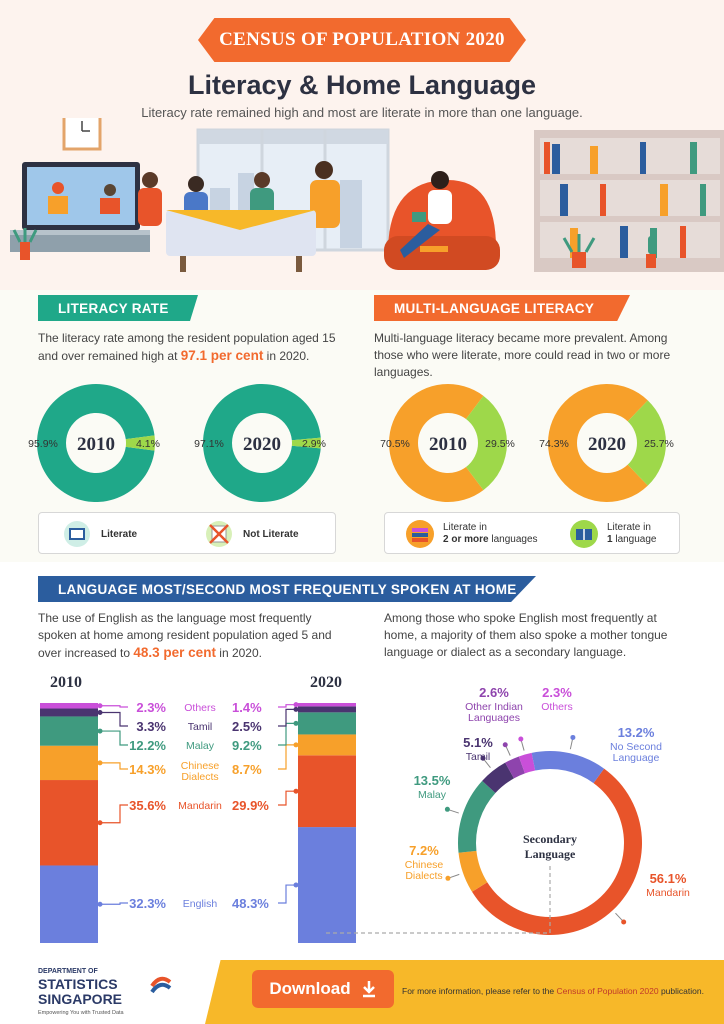 This screenshot has width=724, height=1024. I want to click on minor-value-label: 25.7%, so click(659, 444).